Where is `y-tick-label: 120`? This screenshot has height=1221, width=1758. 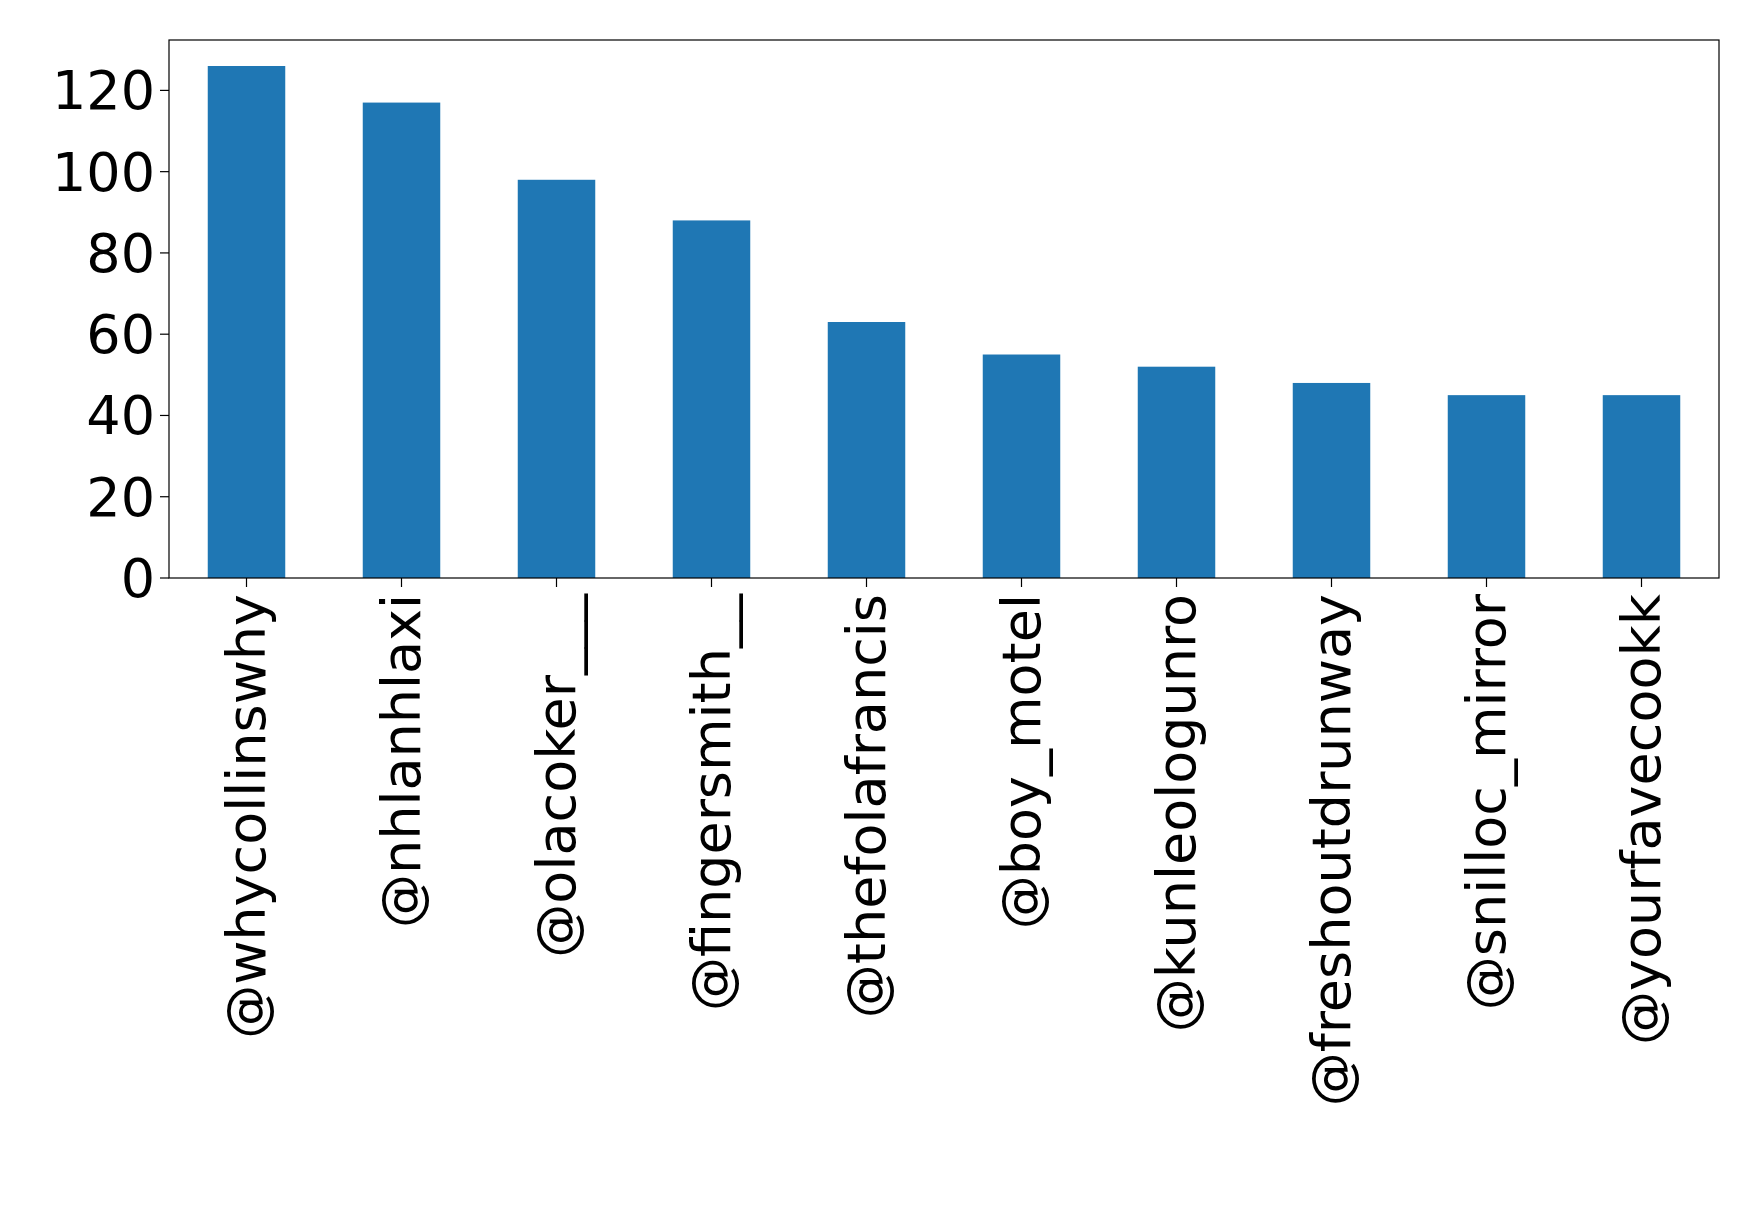
y-tick-label: 120 is located at coordinates (103, 91).